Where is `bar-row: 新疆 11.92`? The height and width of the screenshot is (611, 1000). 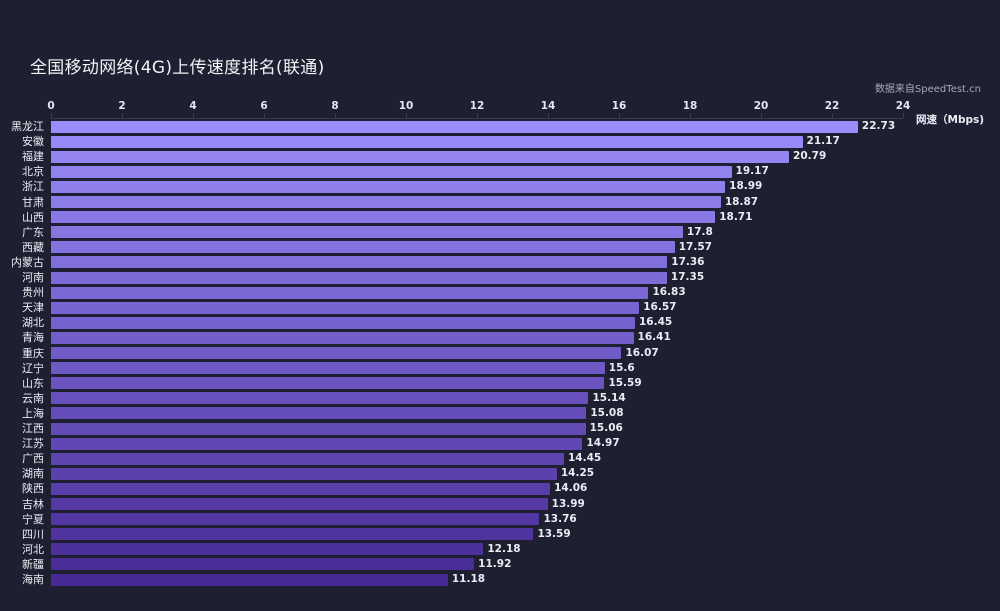 bar-row: 新疆 11.92 is located at coordinates (462, 564).